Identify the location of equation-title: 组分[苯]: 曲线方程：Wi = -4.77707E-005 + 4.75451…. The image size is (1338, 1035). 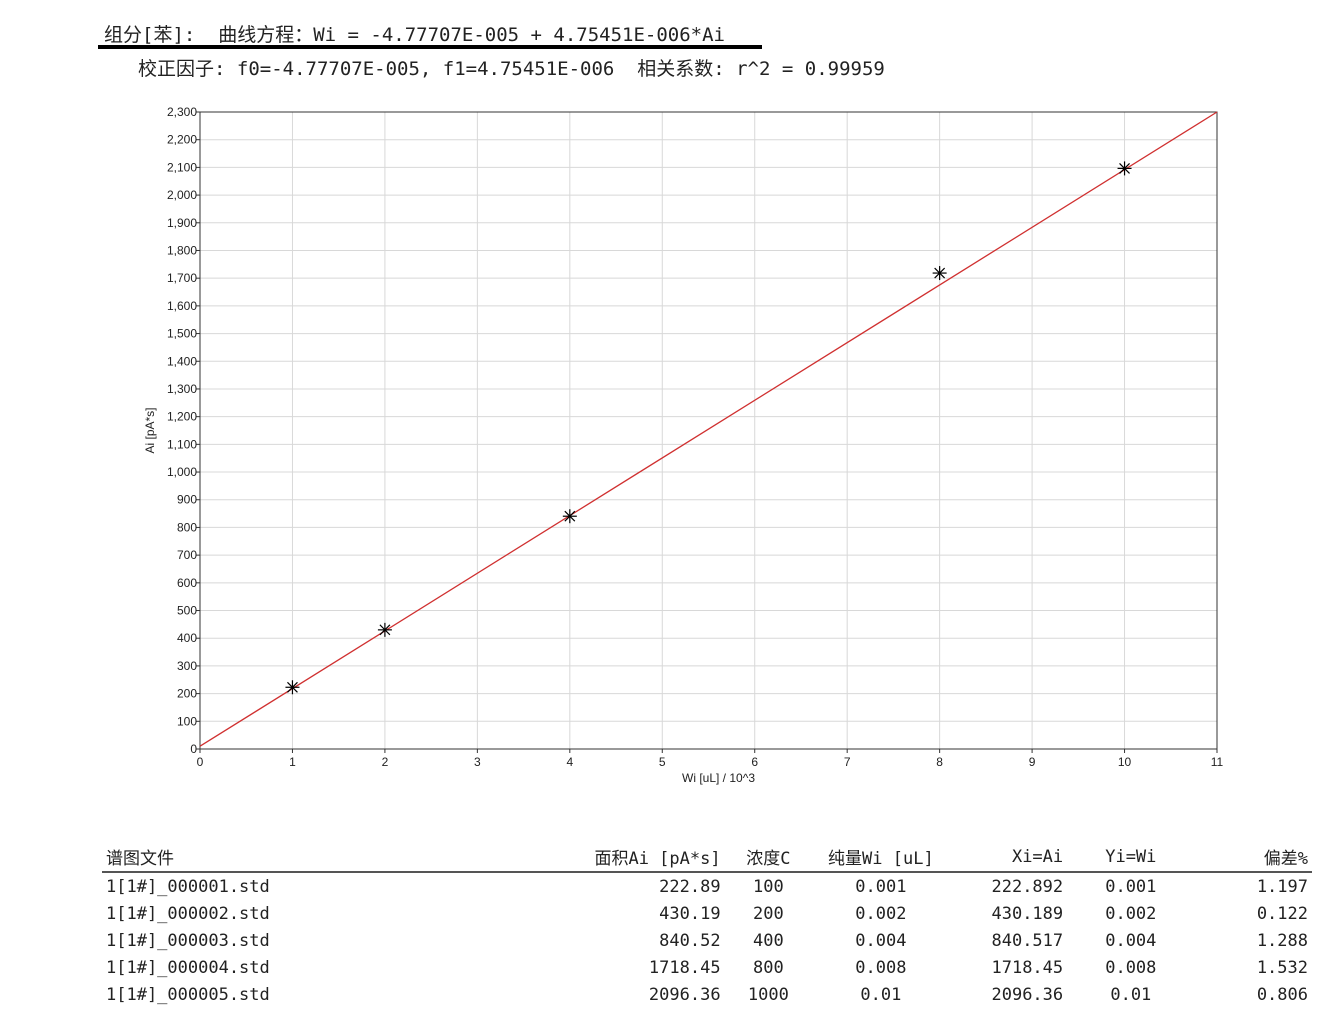
(414, 35).